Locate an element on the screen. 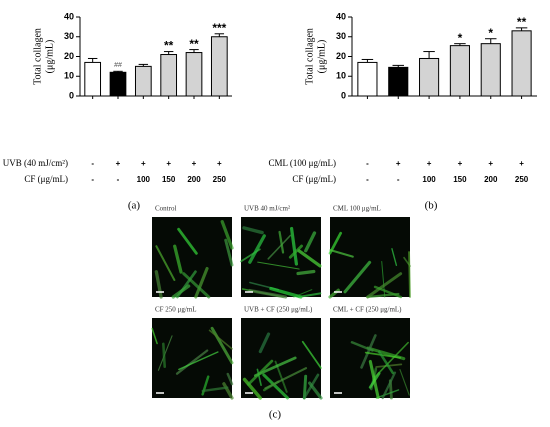 The image size is (550, 427). image-caption: UVB 40 mJ/cm² is located at coordinates (267, 209).